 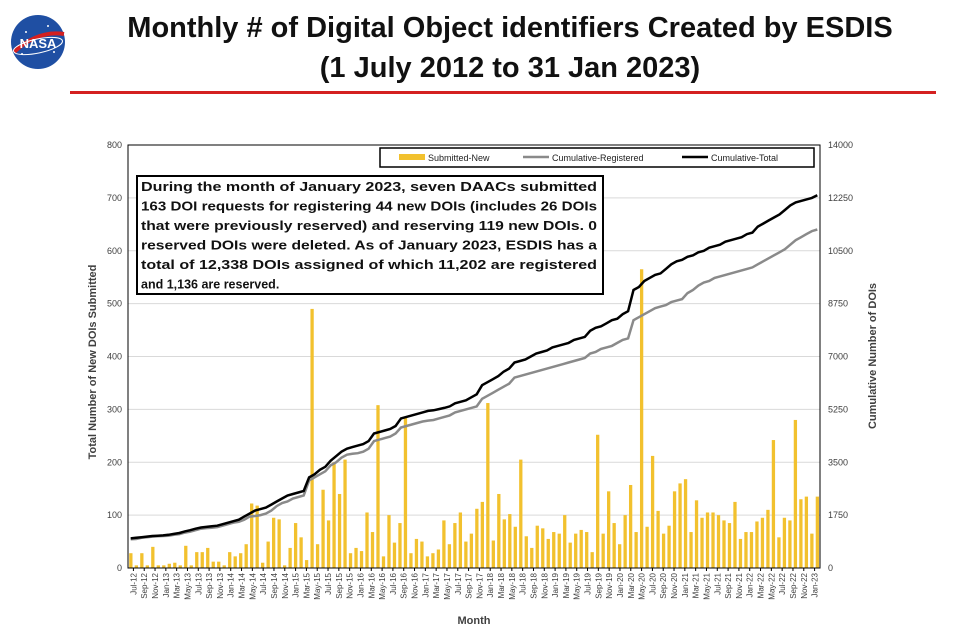 What do you see at coordinates (114, 251) in the screenshot?
I see `left-tick-label: 600` at bounding box center [114, 251].